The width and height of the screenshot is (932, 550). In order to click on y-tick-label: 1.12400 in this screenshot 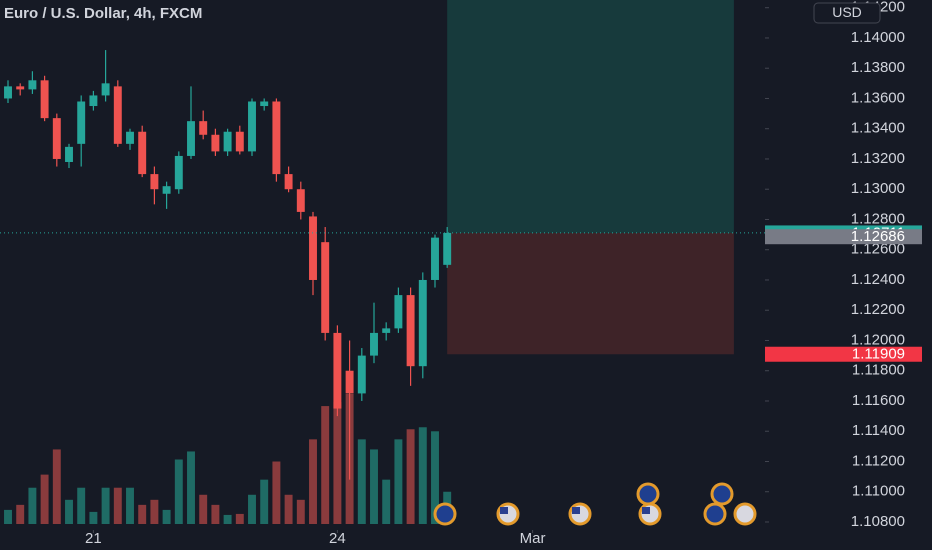, I will do `click(878, 279)`.